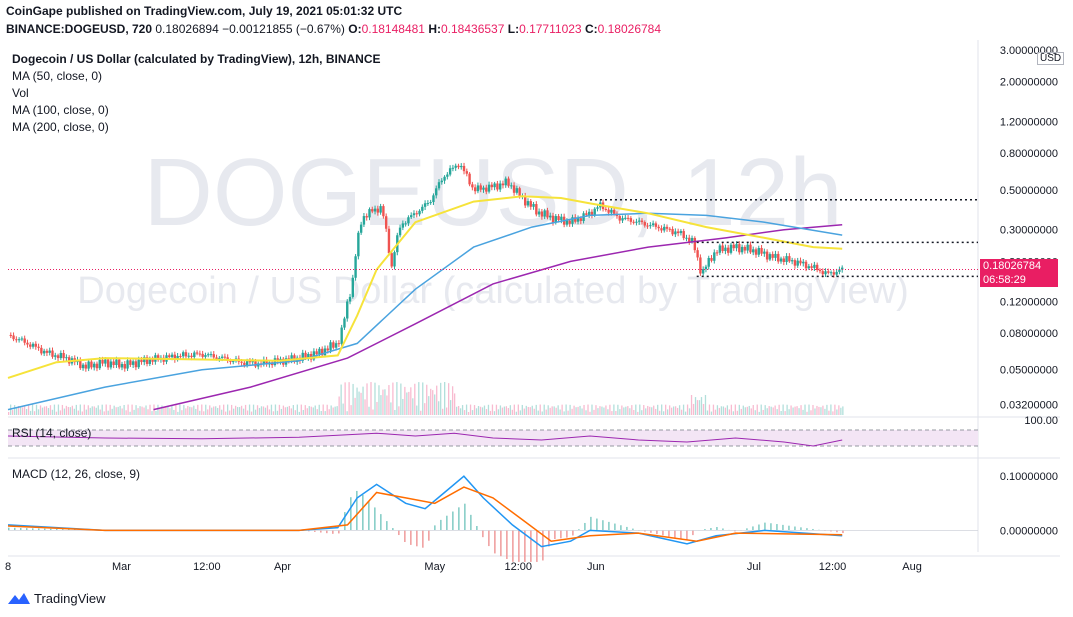 This screenshot has width=1073, height=617. Describe the element at coordinates (76, 474) in the screenshot. I see `legend-macd: MACD (12, 26, close, 9)` at that location.